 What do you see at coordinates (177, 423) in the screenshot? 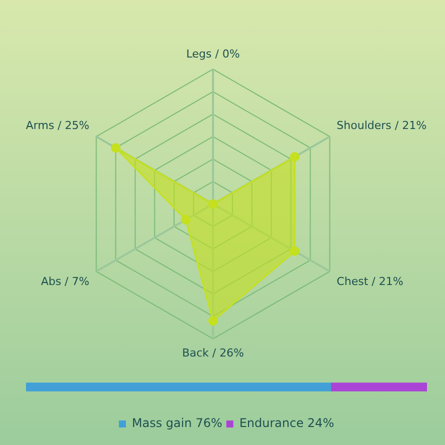
I see `legend-label: Mass gain 76%` at bounding box center [177, 423].